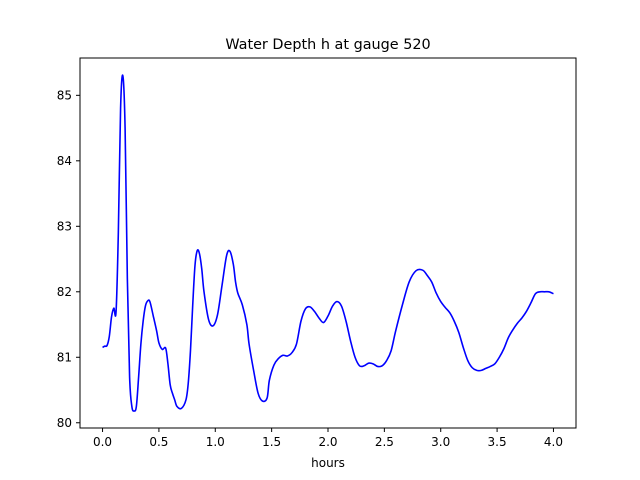 Image resolution: width=640 pixels, height=480 pixels. What do you see at coordinates (497, 442) in the screenshot?
I see `x-tick-label: 3.5` at bounding box center [497, 442].